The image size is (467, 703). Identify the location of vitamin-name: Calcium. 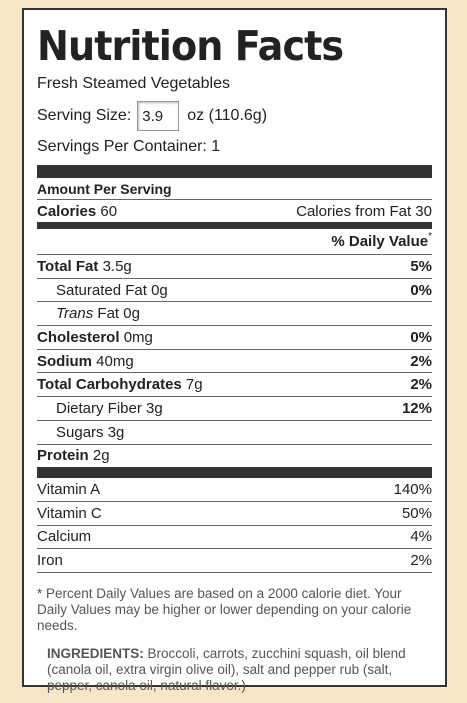
(64, 537).